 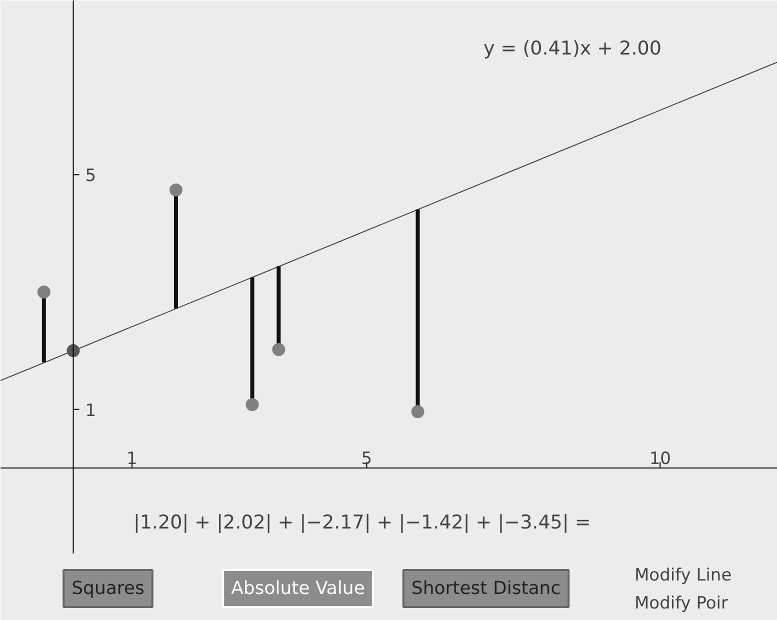 I want to click on annotation: Squares, so click(x=108, y=588).